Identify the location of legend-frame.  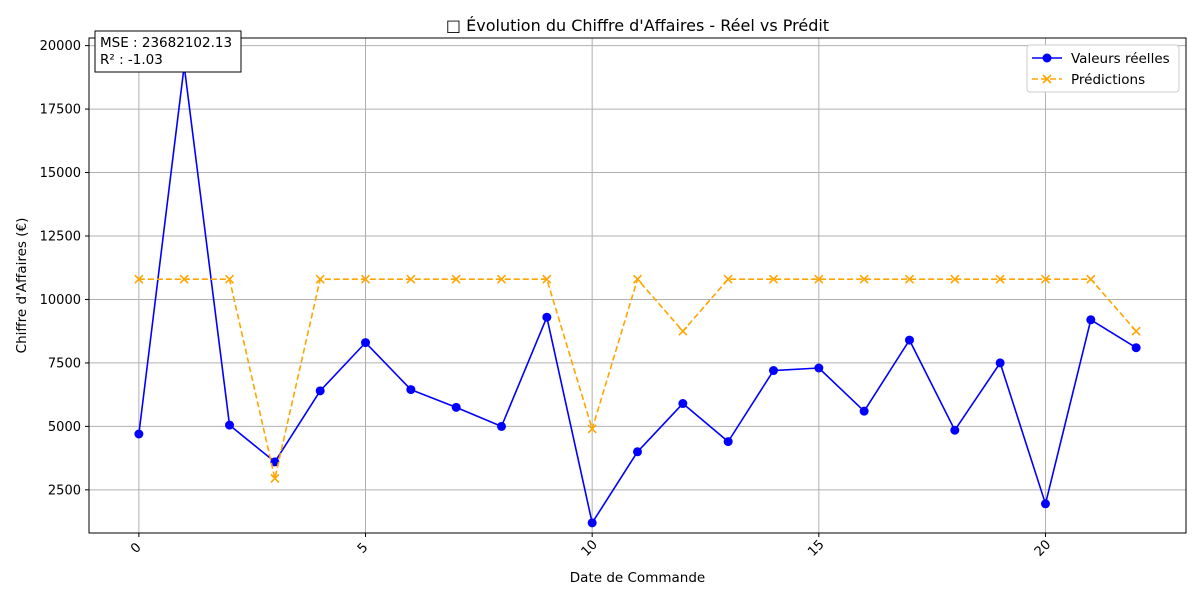
(1103, 68).